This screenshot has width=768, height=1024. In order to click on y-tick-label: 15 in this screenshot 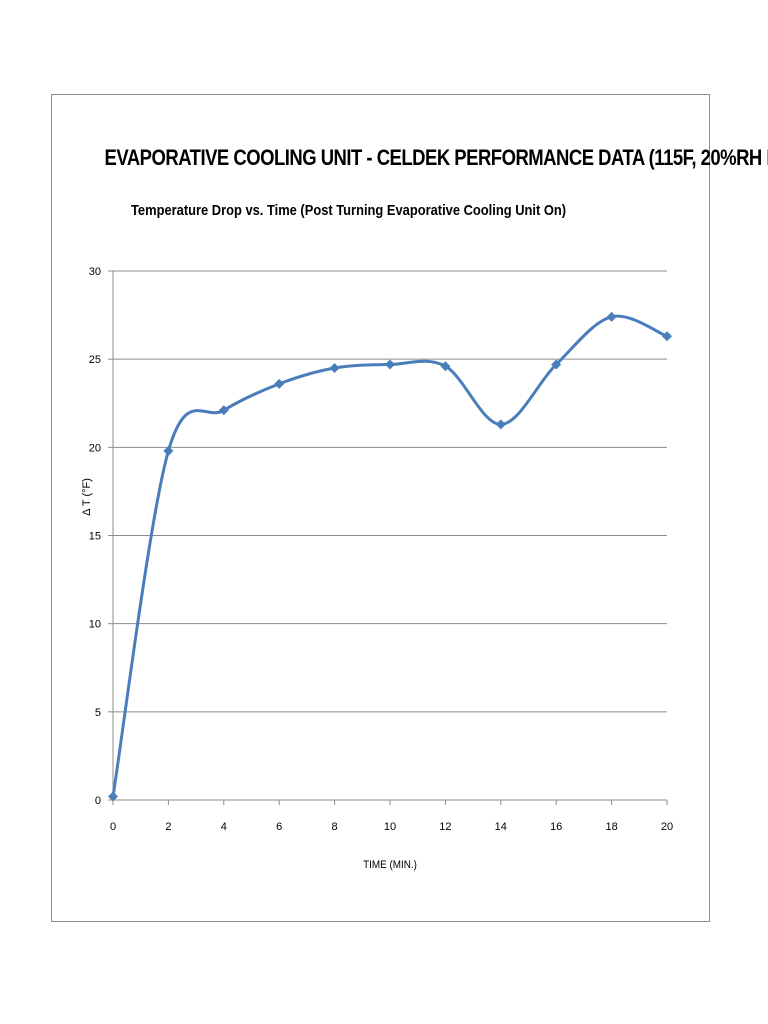, I will do `click(95, 537)`.